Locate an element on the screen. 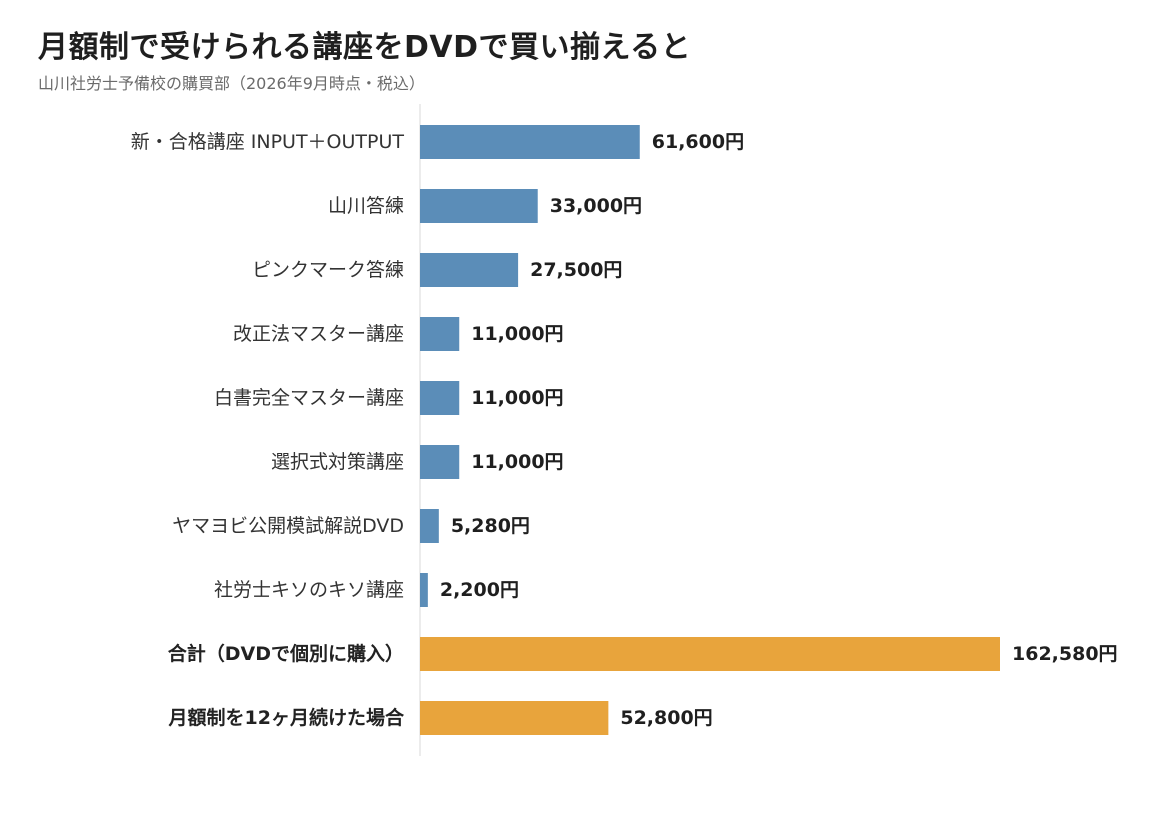 This screenshot has height=820, width=1160. category-label: 社労士キソのキソ講座 is located at coordinates (309, 590).